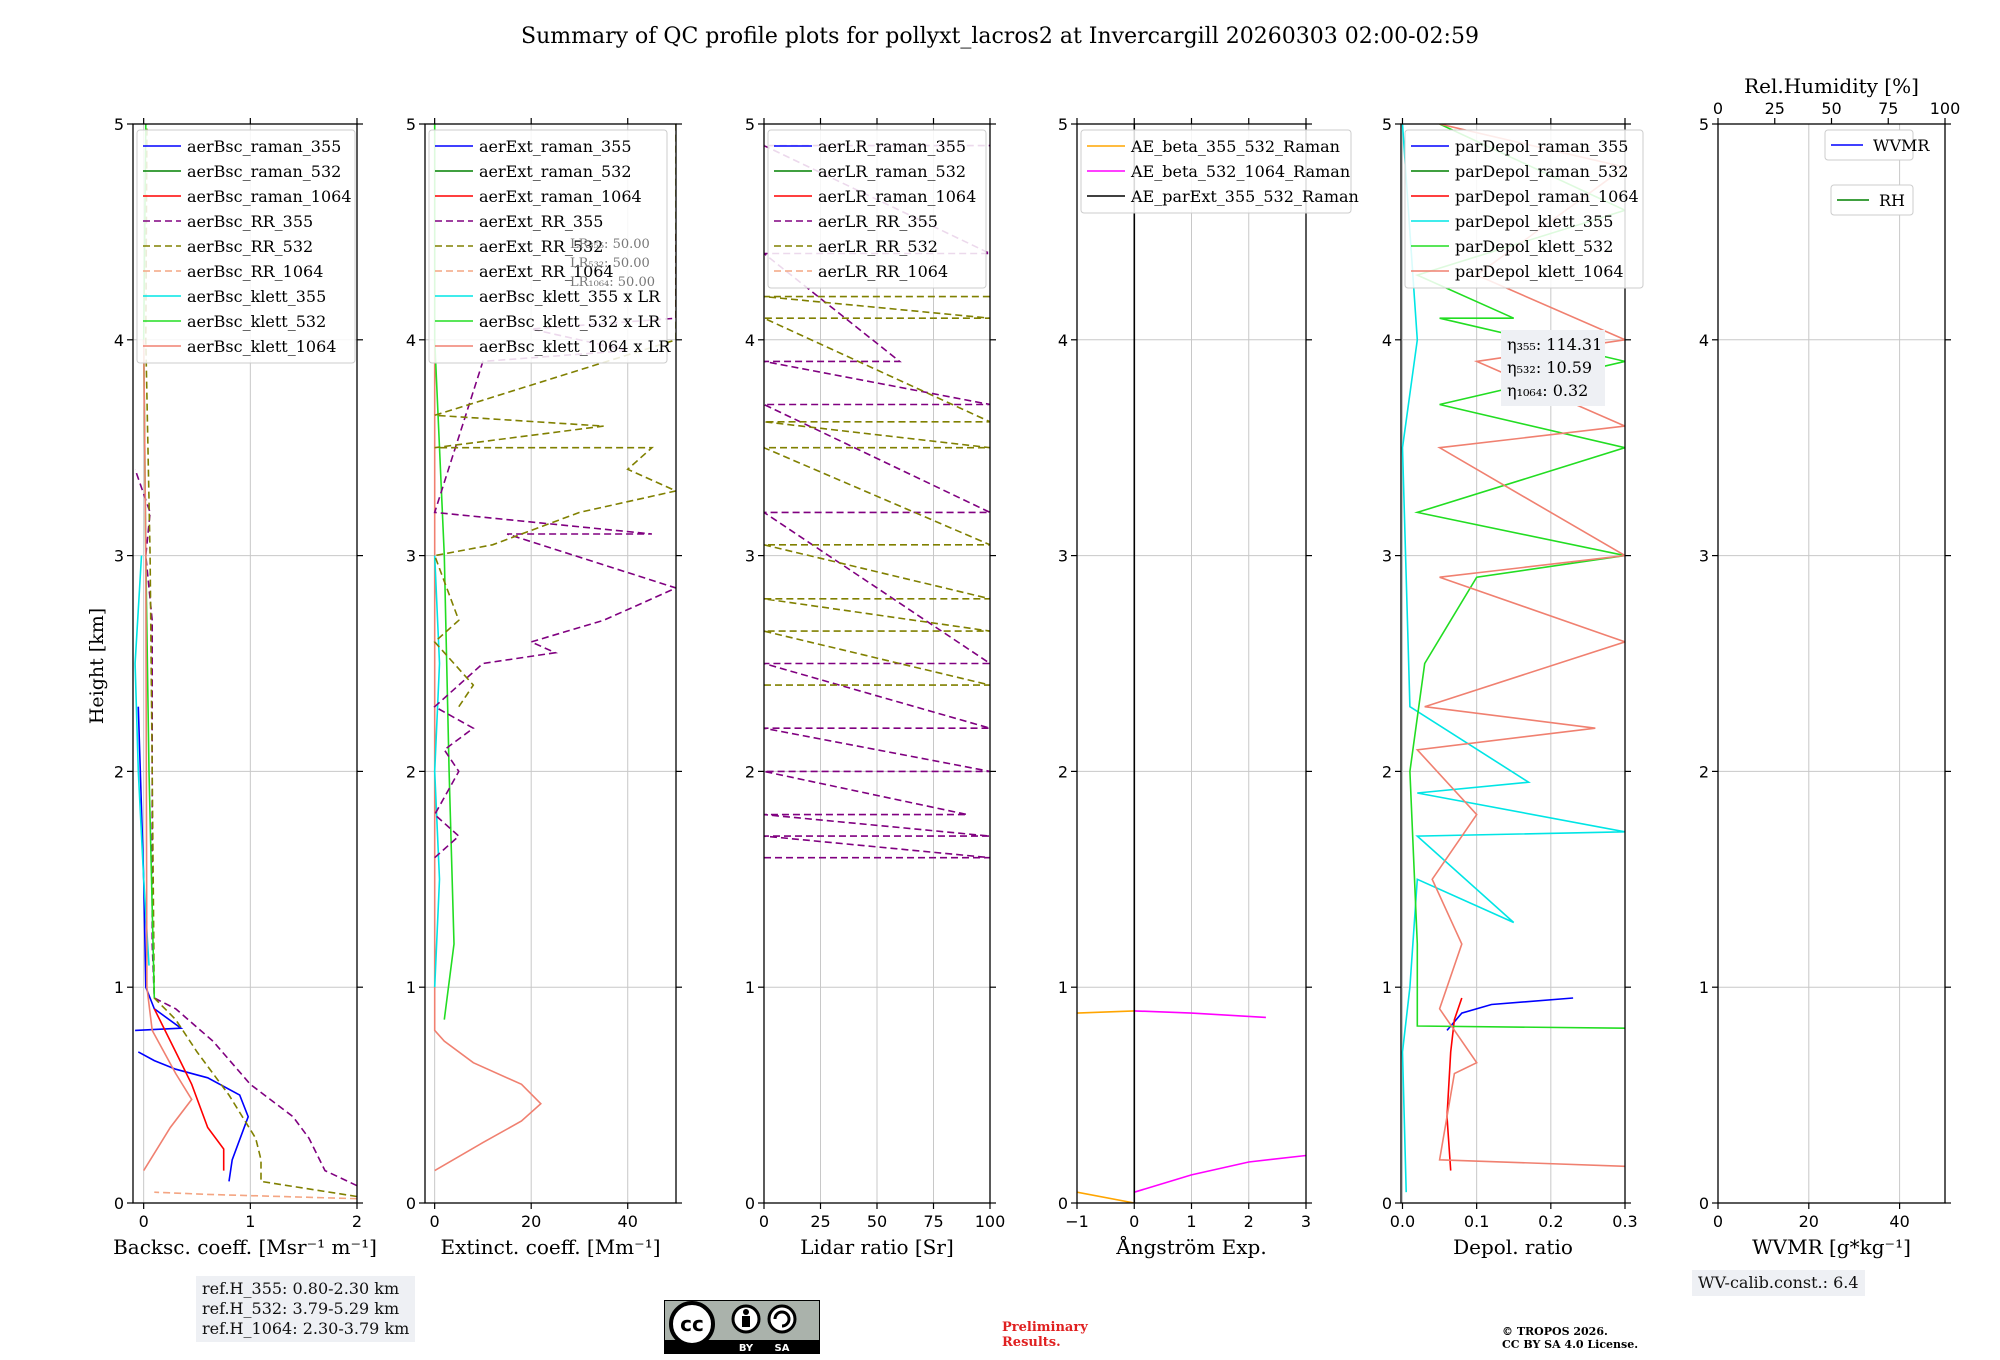 The height and width of the screenshot is (1360, 2000). Describe the element at coordinates (575, 346) in the screenshot. I see `legend-label: aerBsc_klett_1064 x LR` at that location.